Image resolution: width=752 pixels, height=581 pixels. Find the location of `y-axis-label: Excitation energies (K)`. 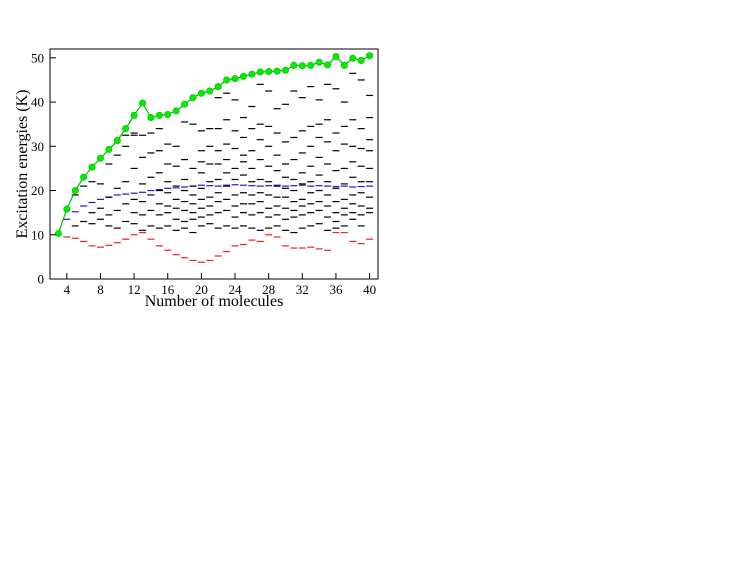

y-axis-label: Excitation energies (K) is located at coordinates (22, 164).